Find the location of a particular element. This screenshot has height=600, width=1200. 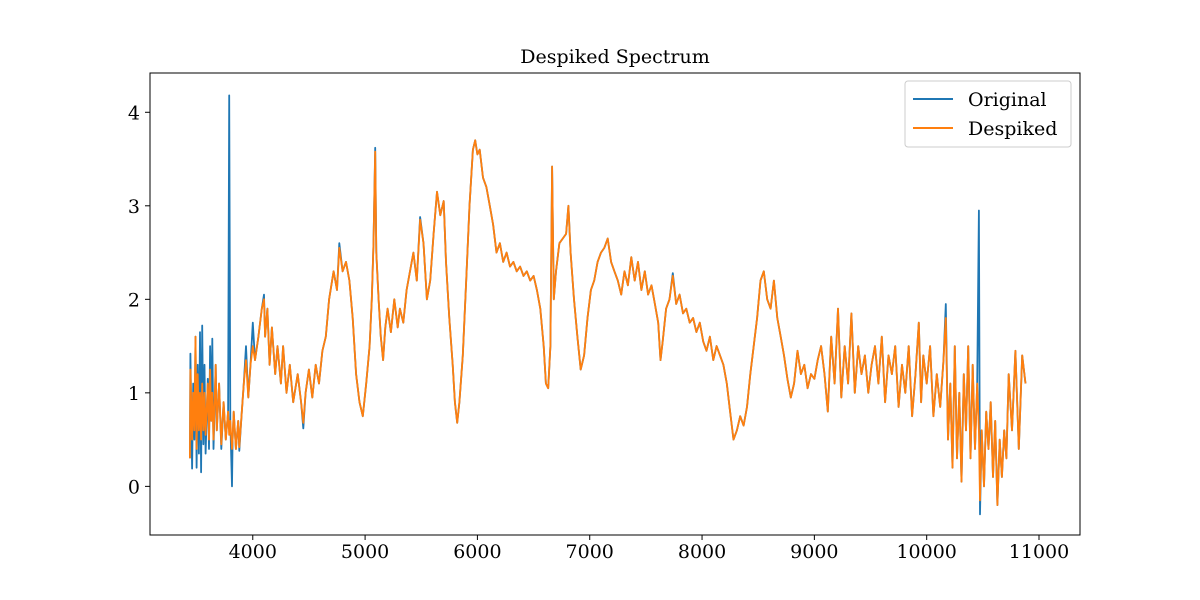

x-tick-label: 5000 is located at coordinates (365, 552).